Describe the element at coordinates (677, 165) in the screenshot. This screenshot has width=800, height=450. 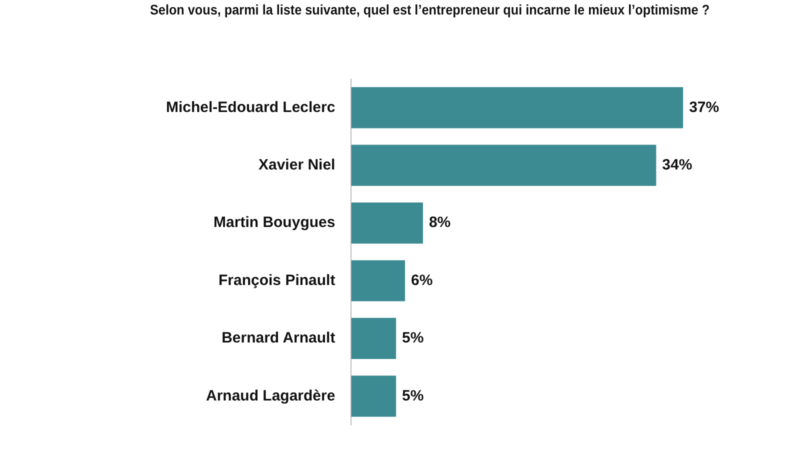
I see `data-label: 34%` at that location.